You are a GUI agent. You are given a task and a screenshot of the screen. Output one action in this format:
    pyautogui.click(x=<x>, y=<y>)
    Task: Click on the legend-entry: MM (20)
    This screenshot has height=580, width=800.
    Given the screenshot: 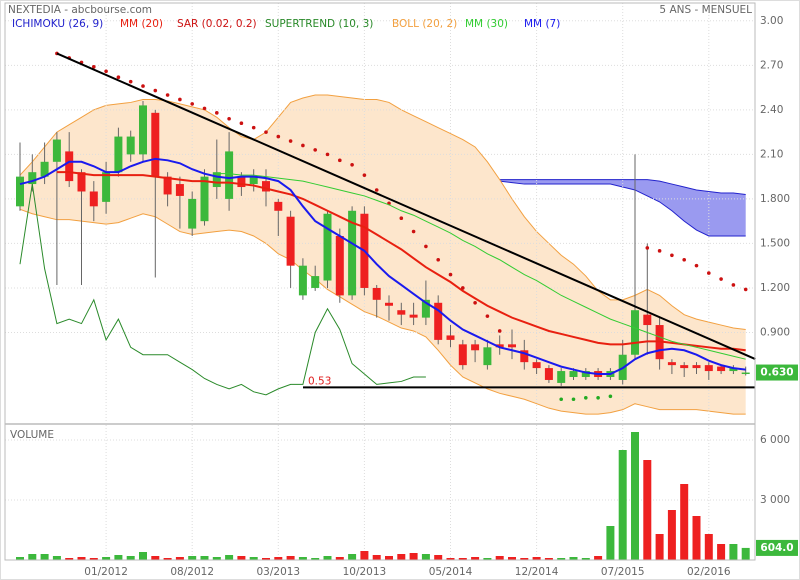 What is the action you would take?
    pyautogui.click(x=141, y=24)
    